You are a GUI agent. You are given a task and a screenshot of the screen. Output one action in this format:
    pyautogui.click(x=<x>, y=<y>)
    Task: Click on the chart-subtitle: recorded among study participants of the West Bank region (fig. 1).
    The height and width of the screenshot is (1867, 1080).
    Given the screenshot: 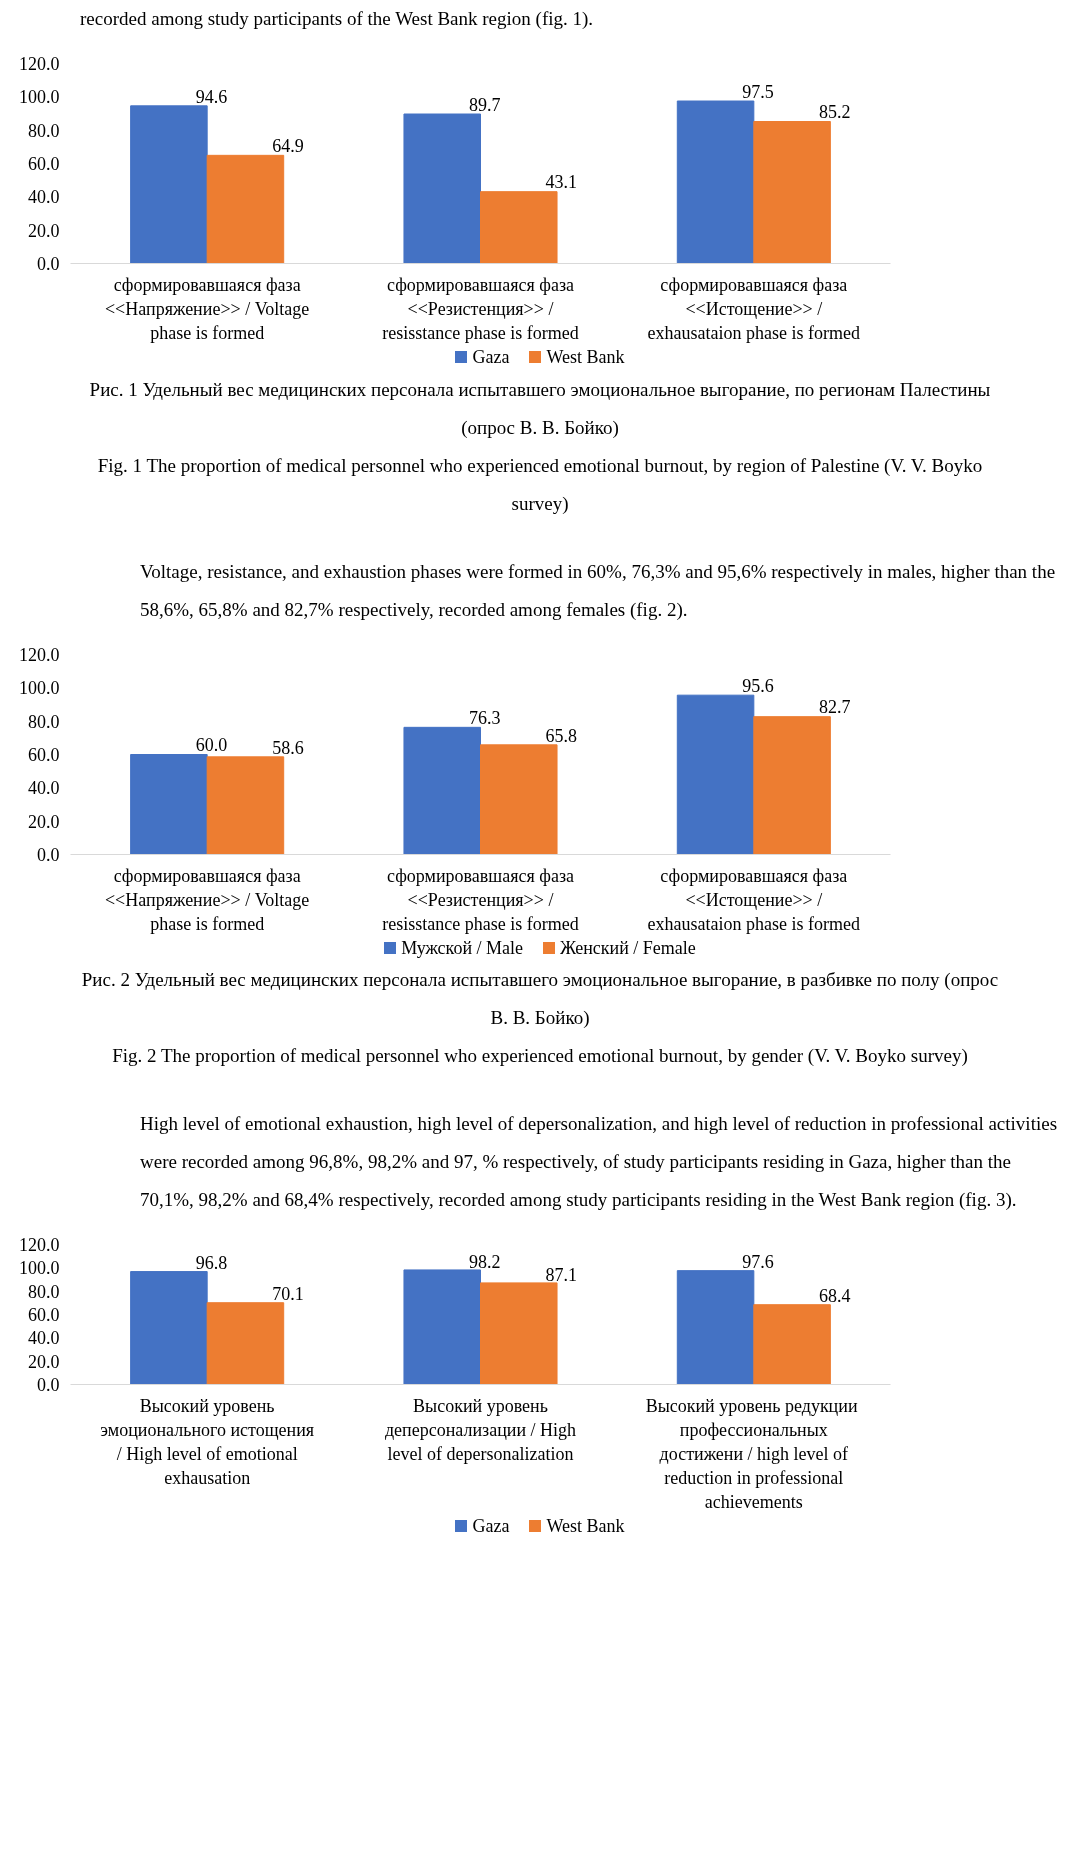 What is the action you would take?
    pyautogui.click(x=337, y=19)
    